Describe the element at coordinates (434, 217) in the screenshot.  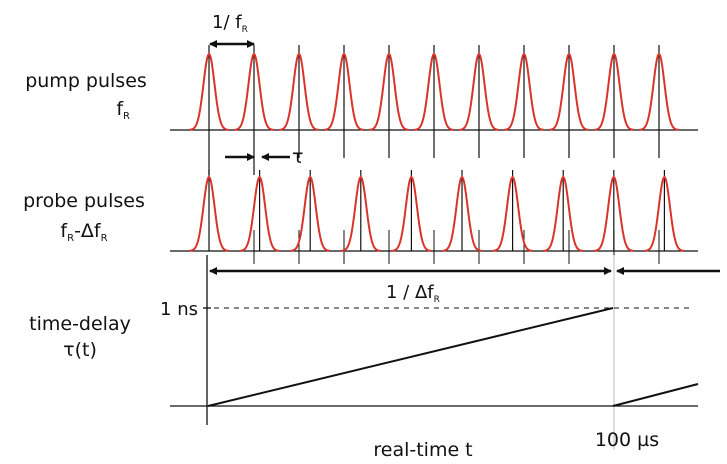
I see `probe-pulse-train` at that location.